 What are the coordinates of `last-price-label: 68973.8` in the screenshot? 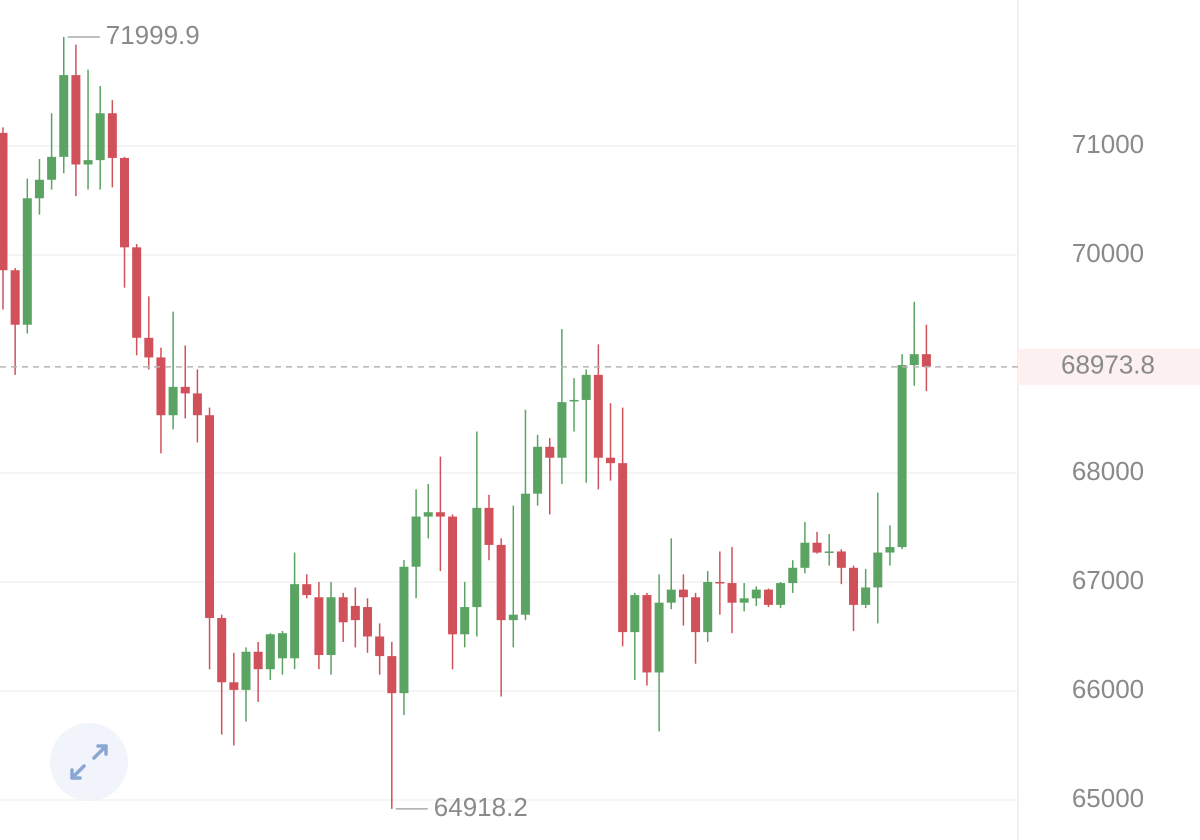 It's located at (1108, 365).